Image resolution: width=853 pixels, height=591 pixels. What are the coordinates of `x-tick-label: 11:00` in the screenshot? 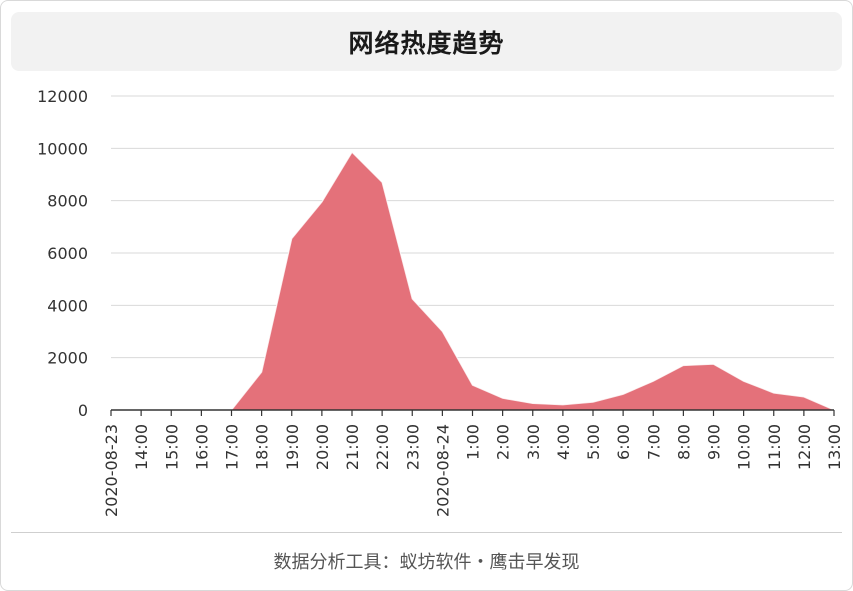 It's located at (774, 447).